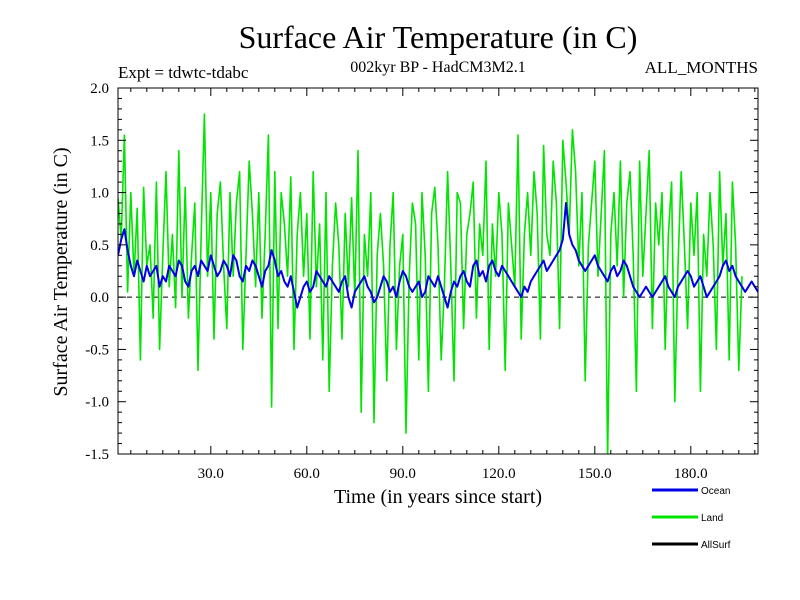  What do you see at coordinates (61, 271) in the screenshot?
I see `y-axis-label: Surface Air Temperature (in C)` at bounding box center [61, 271].